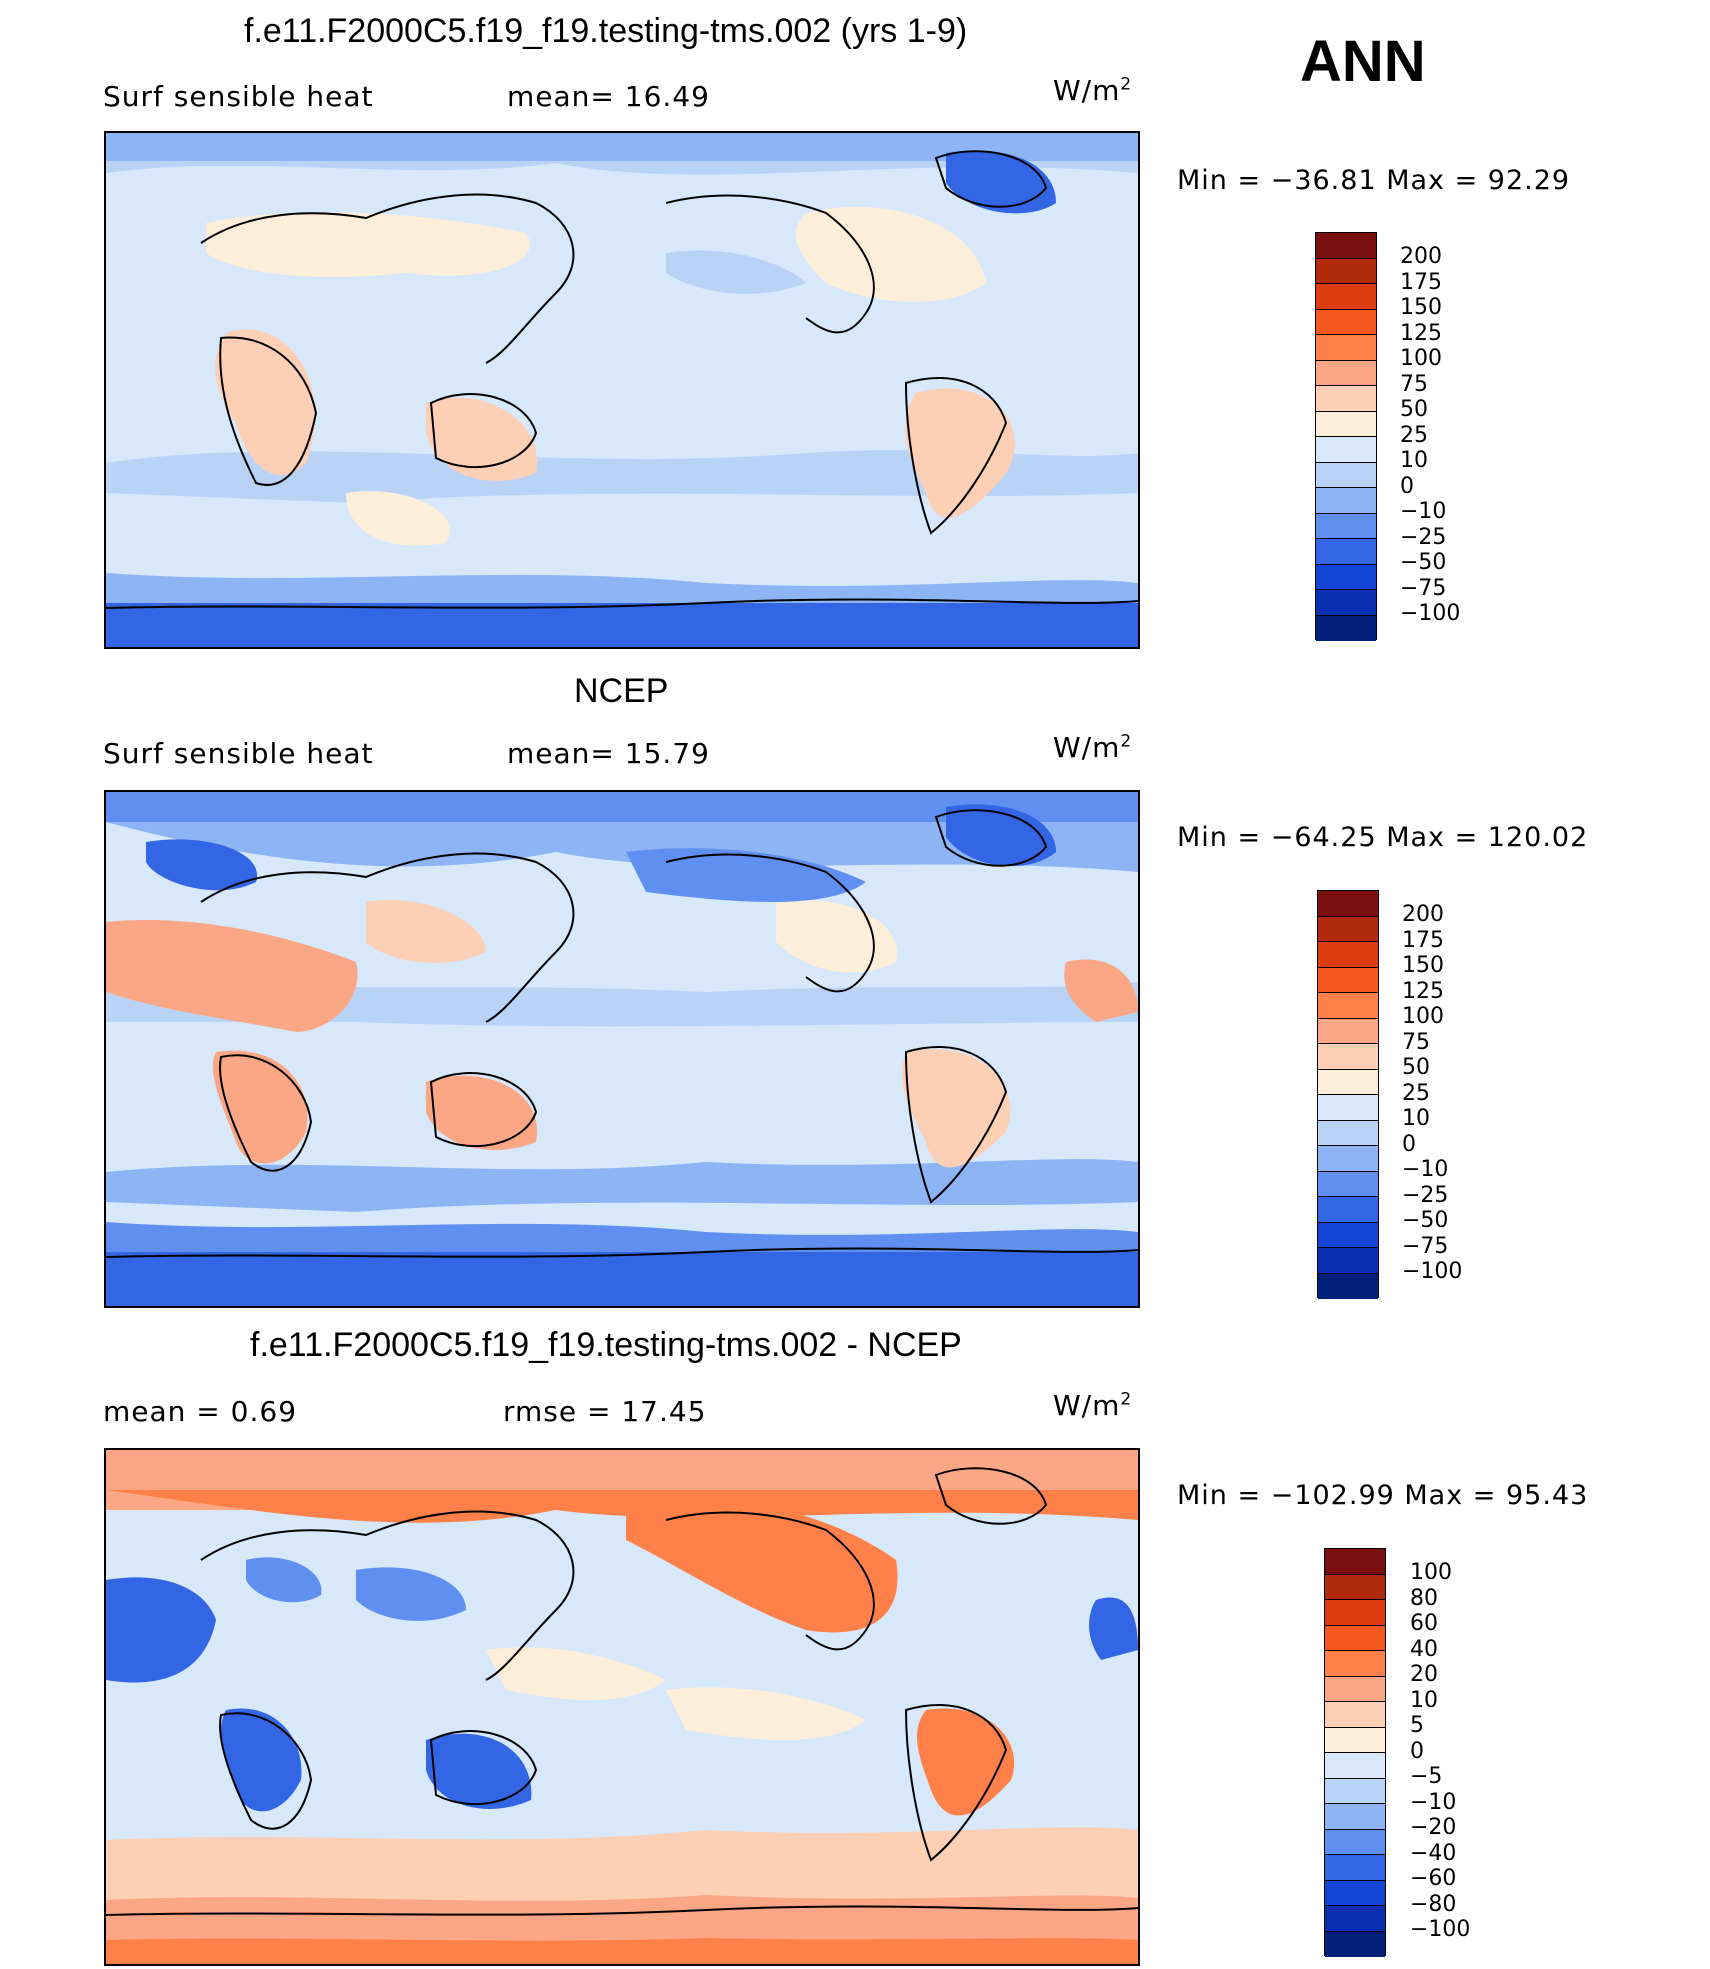 This screenshot has width=1710, height=1969. I want to click on panel-2-units: W/m2, so click(1093, 747).